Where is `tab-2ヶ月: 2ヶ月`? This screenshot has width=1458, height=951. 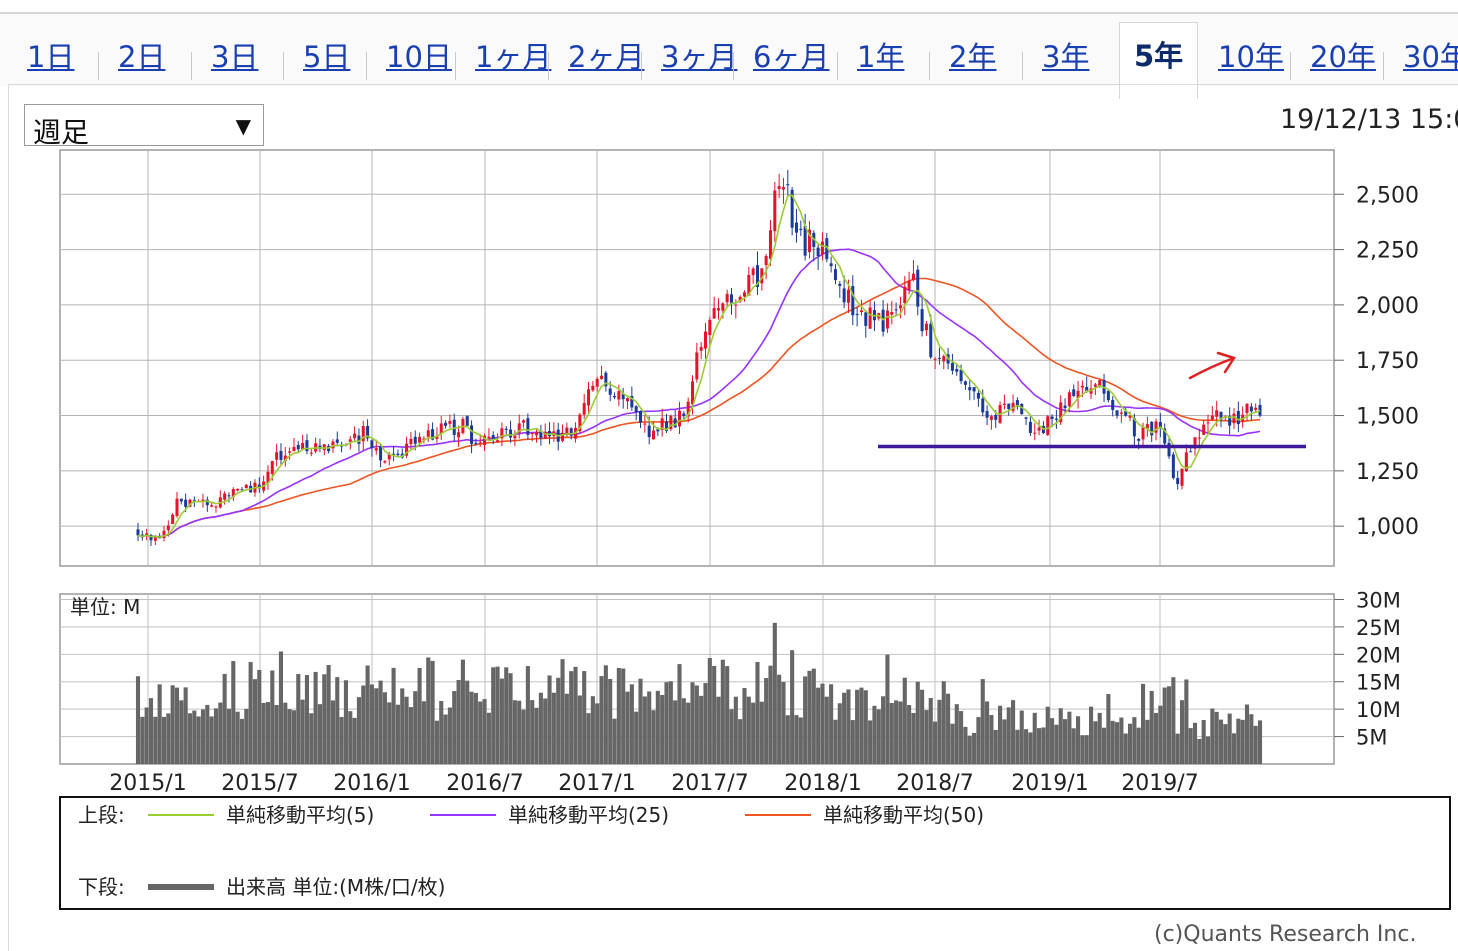 tab-2ヶ月: 2ヶ月 is located at coordinates (606, 57).